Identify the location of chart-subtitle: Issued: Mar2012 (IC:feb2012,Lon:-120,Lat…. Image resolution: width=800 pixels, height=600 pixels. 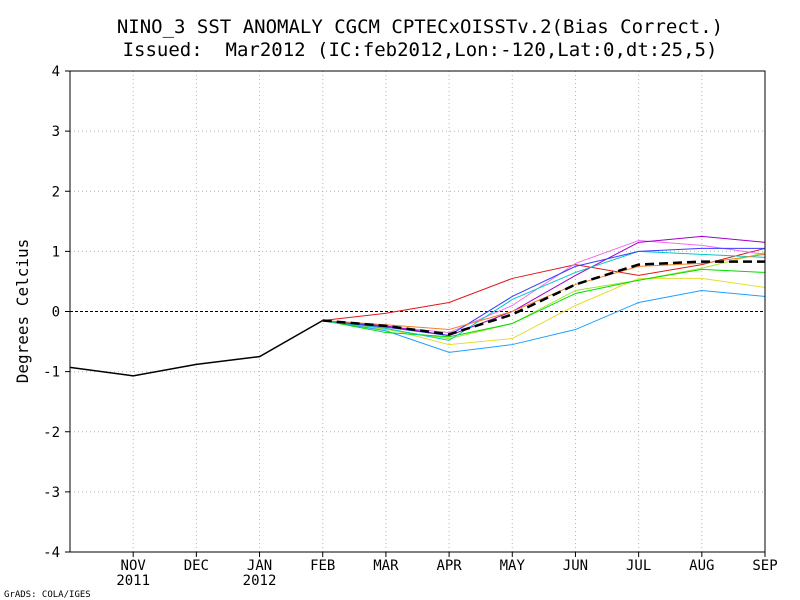
(420, 50).